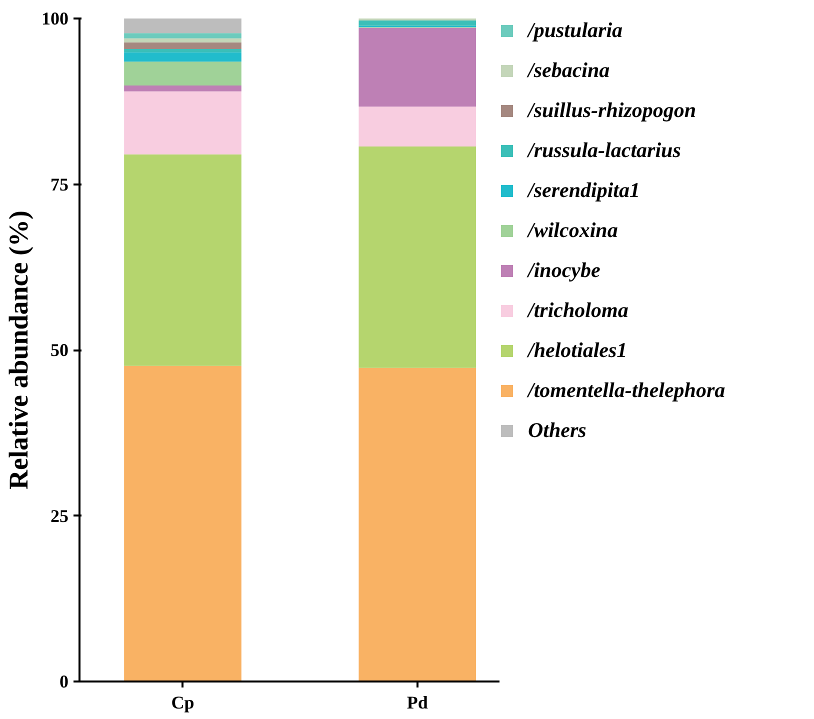 This screenshot has height=719, width=814. I want to click on legend-label: /wilcoxina, so click(573, 230).